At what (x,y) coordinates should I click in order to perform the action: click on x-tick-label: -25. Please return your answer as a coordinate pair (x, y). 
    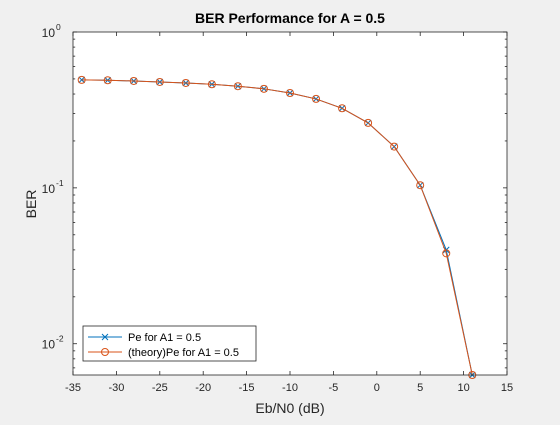
    Looking at the image, I should click on (160, 388).